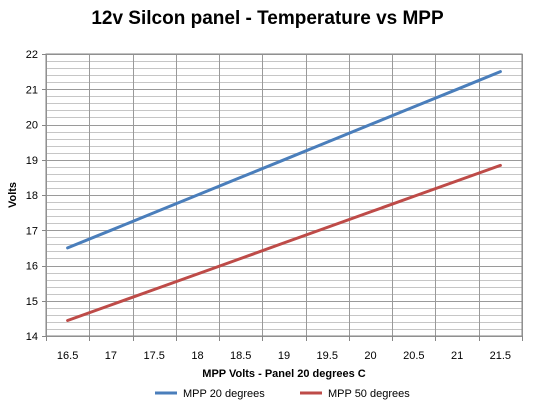  Describe the element at coordinates (413, 356) in the screenshot. I see `x-tick-label: 20.5` at that location.